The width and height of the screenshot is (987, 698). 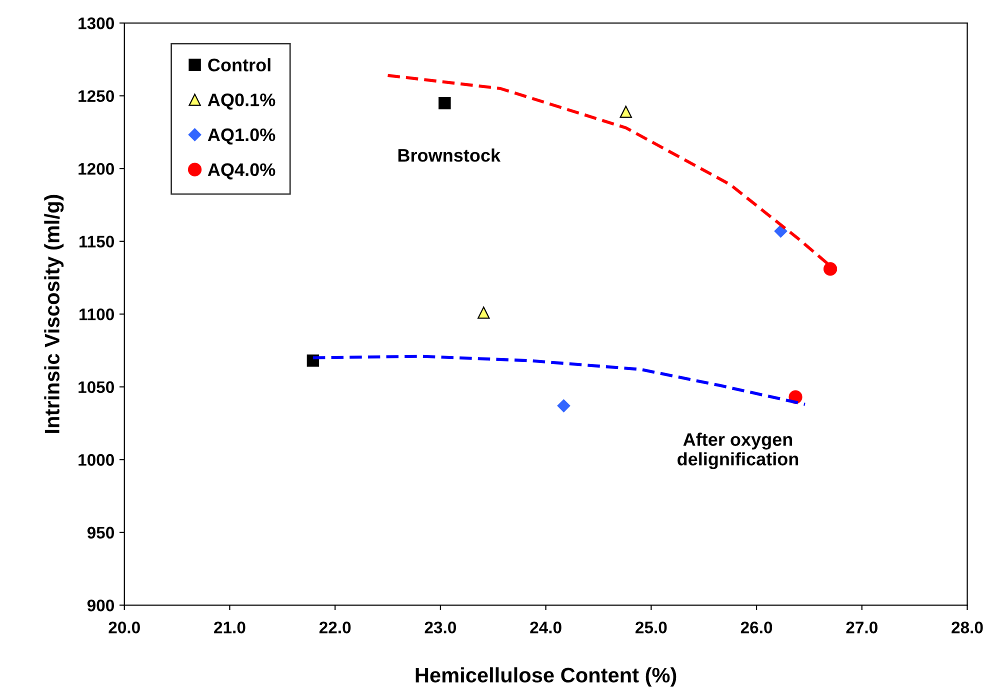 What do you see at coordinates (97, 314) in the screenshot?
I see `y-tick-label: 1100` at bounding box center [97, 314].